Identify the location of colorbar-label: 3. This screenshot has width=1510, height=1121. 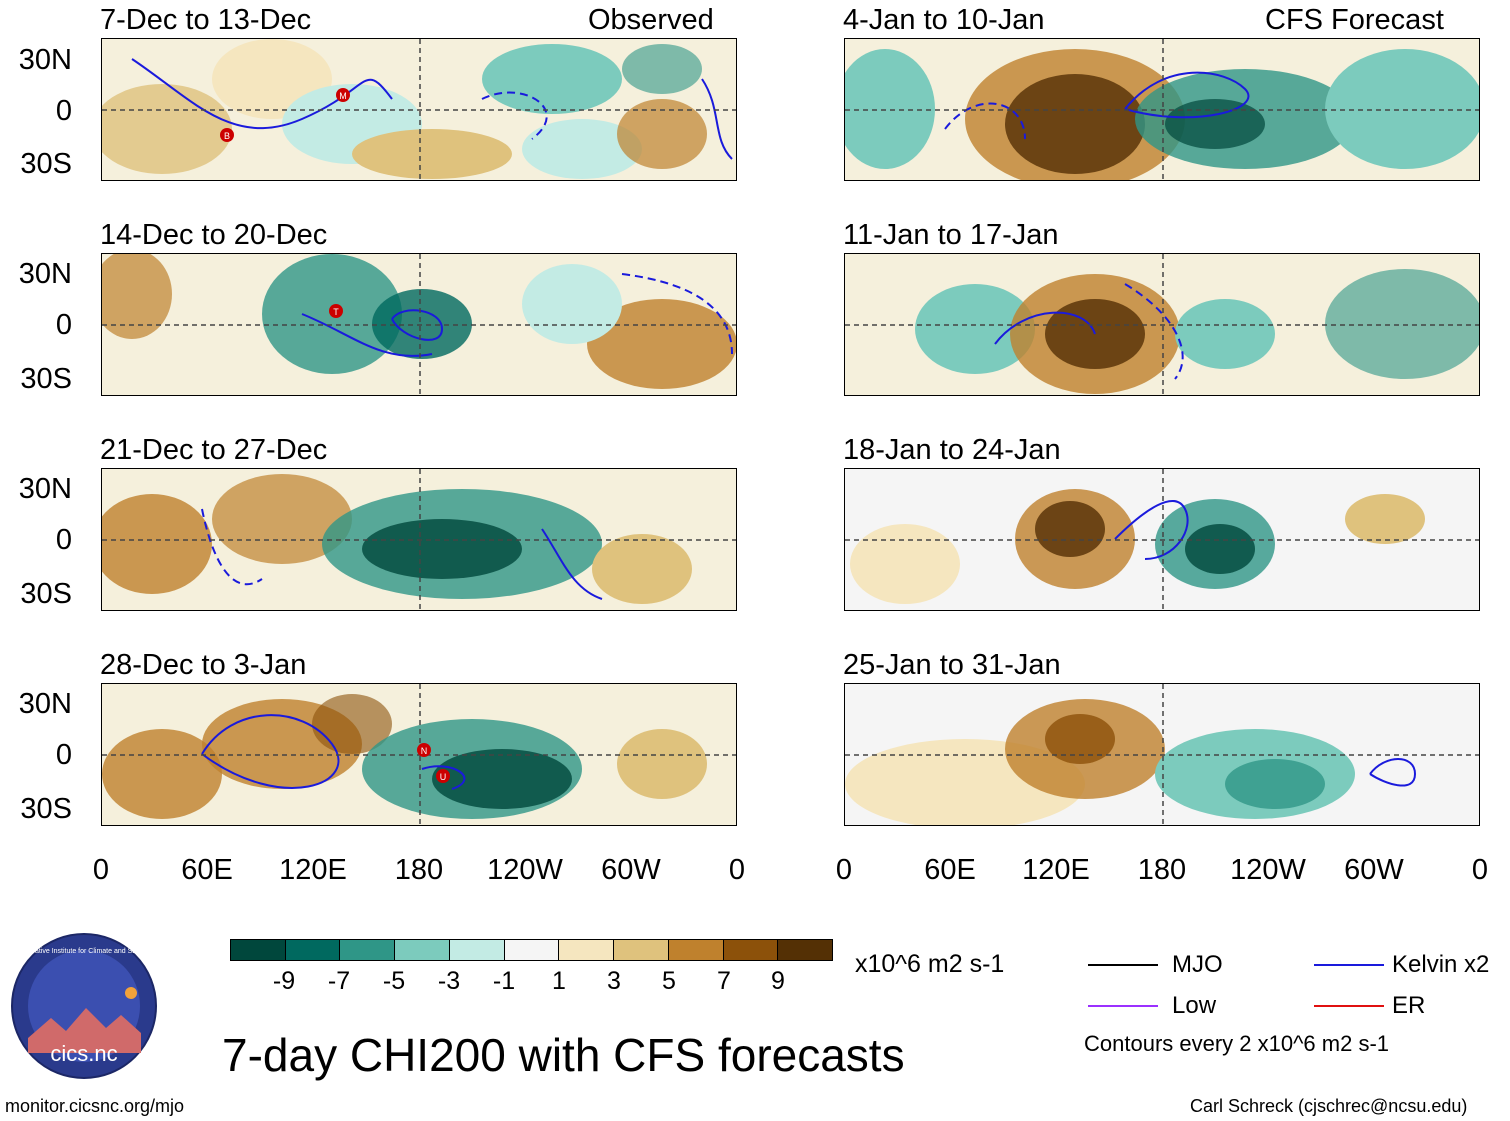
(614, 981).